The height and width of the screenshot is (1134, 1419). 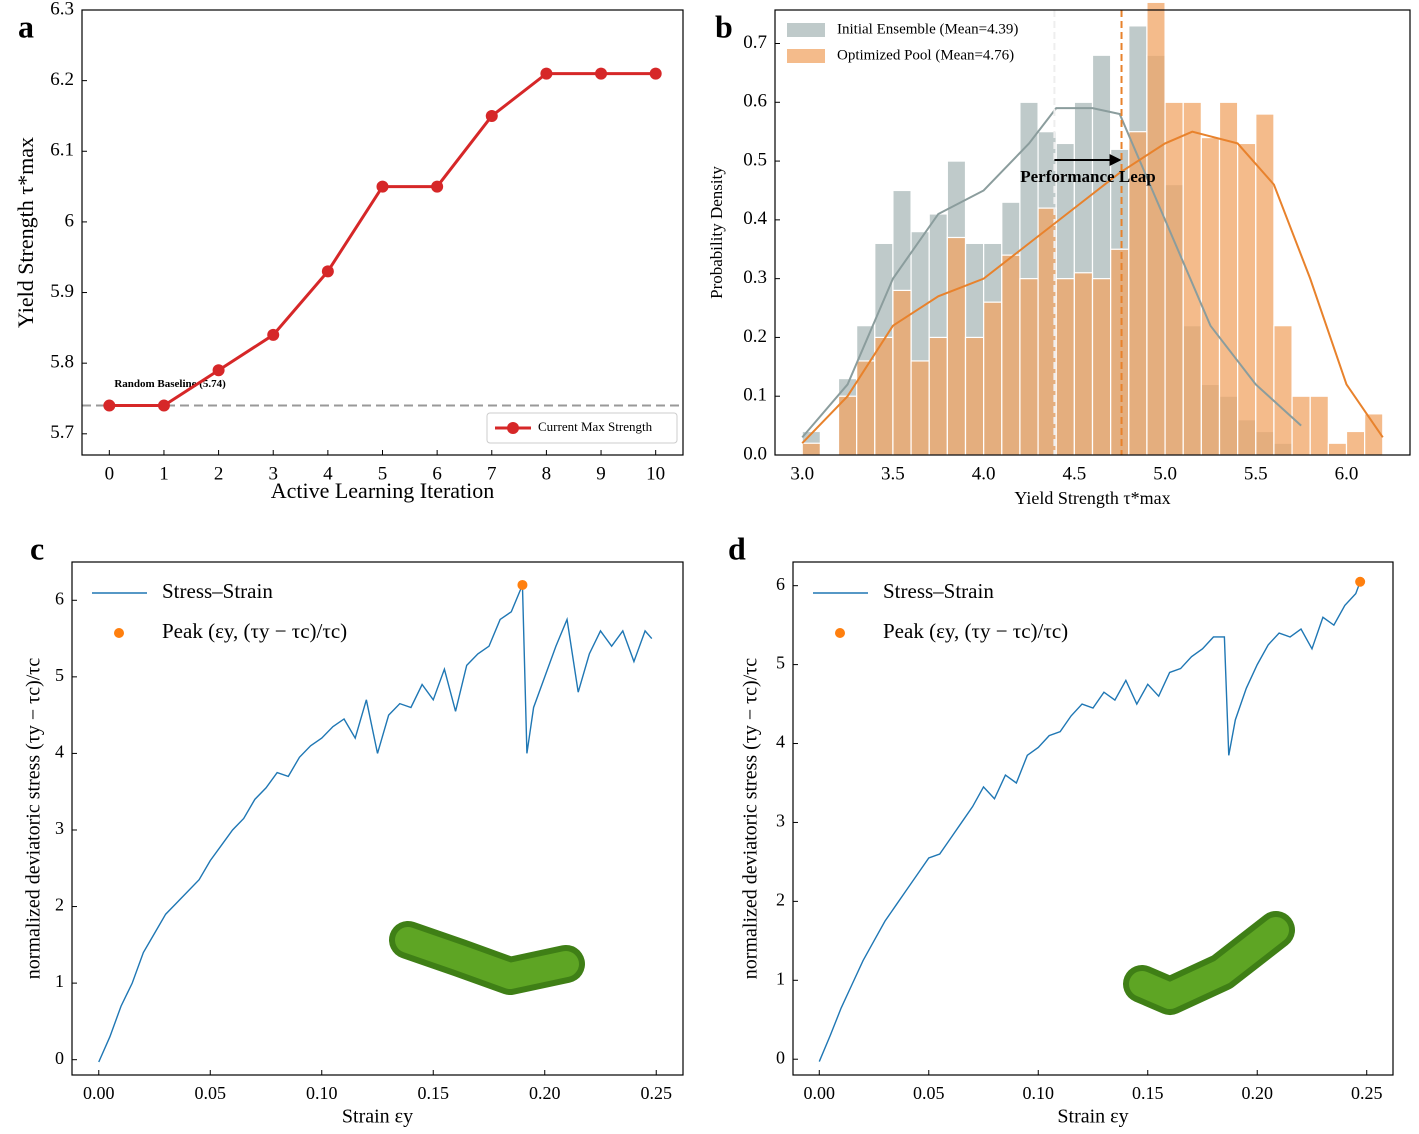 I want to click on x-tick-label: 0.20, so click(x=545, y=1093).